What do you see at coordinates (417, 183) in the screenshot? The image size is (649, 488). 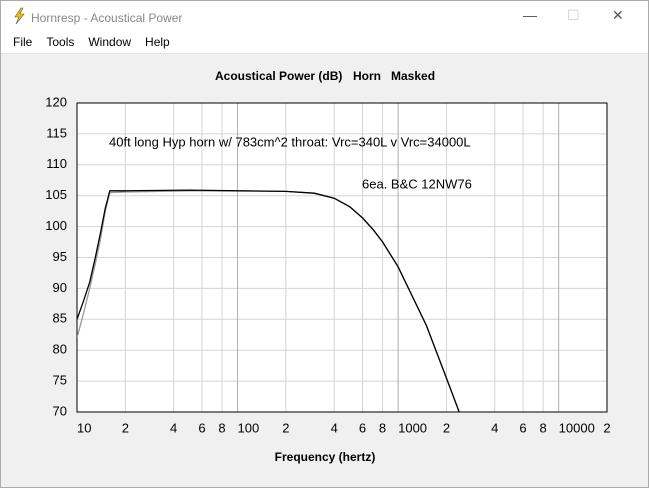 I see `annotation: 6ea. B&C 12NW76` at bounding box center [417, 183].